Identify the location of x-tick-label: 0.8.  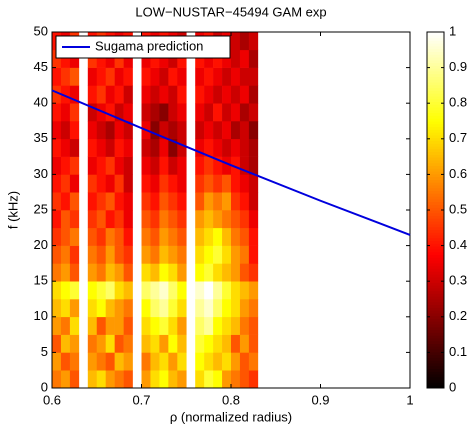
(231, 399).